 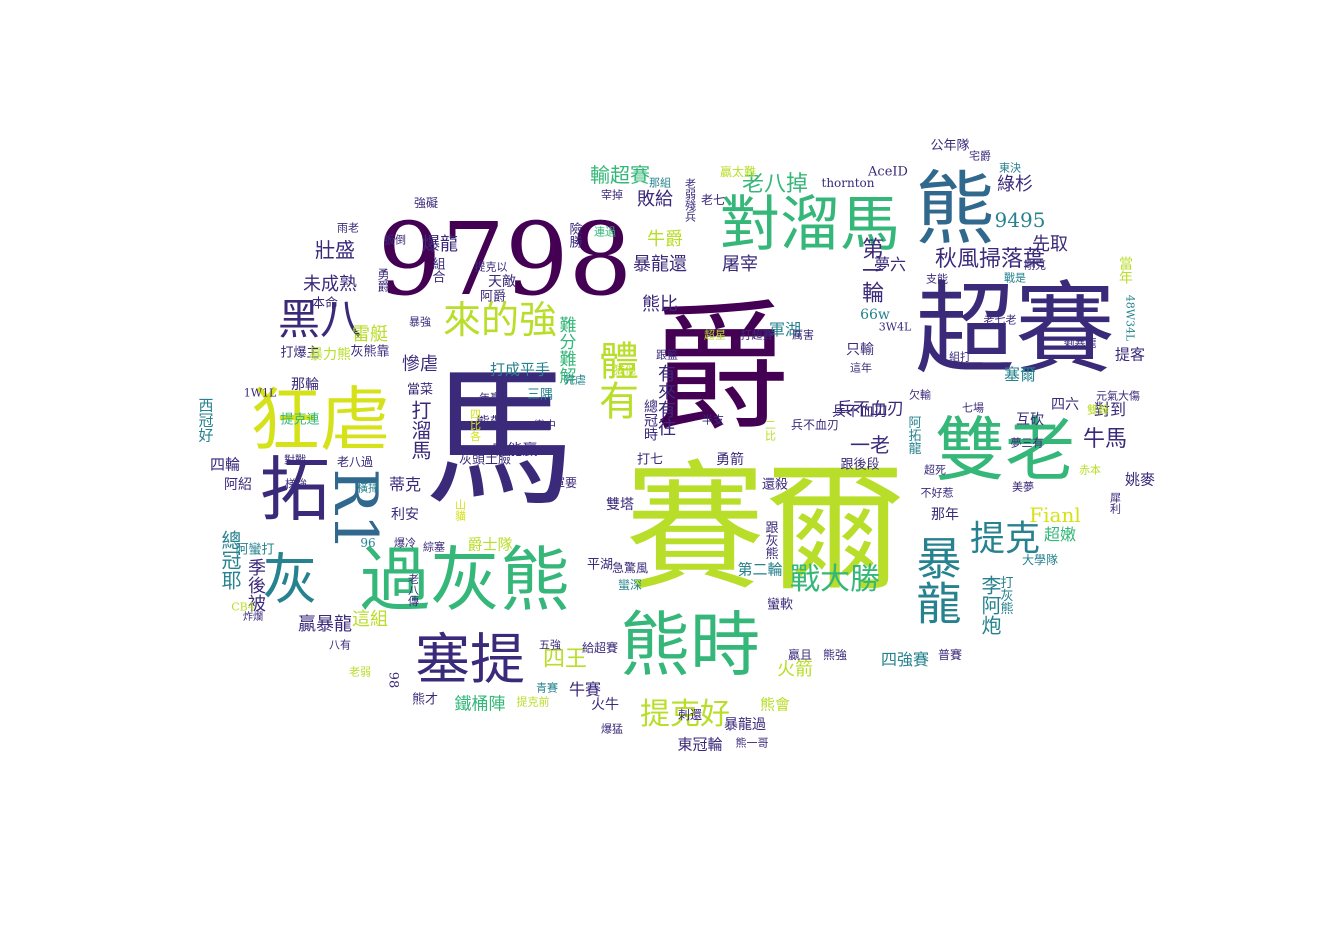 I want to click on cloud-word: 輸超賽, so click(x=620, y=175).